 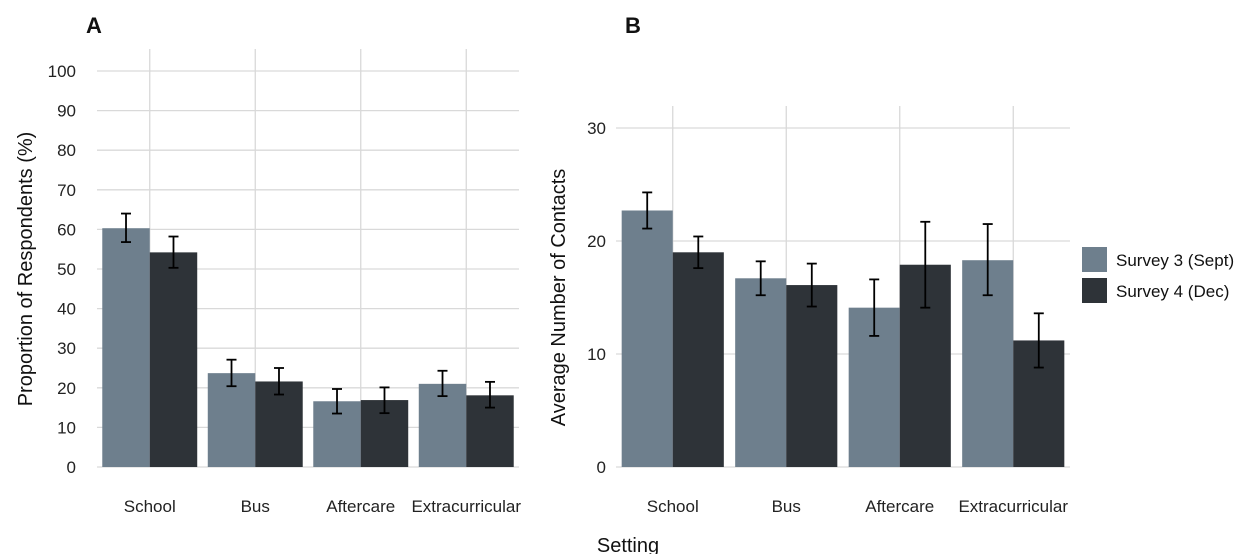 What do you see at coordinates (1172, 291) in the screenshot?
I see `legend-label: Survey 4 (Dec)` at bounding box center [1172, 291].